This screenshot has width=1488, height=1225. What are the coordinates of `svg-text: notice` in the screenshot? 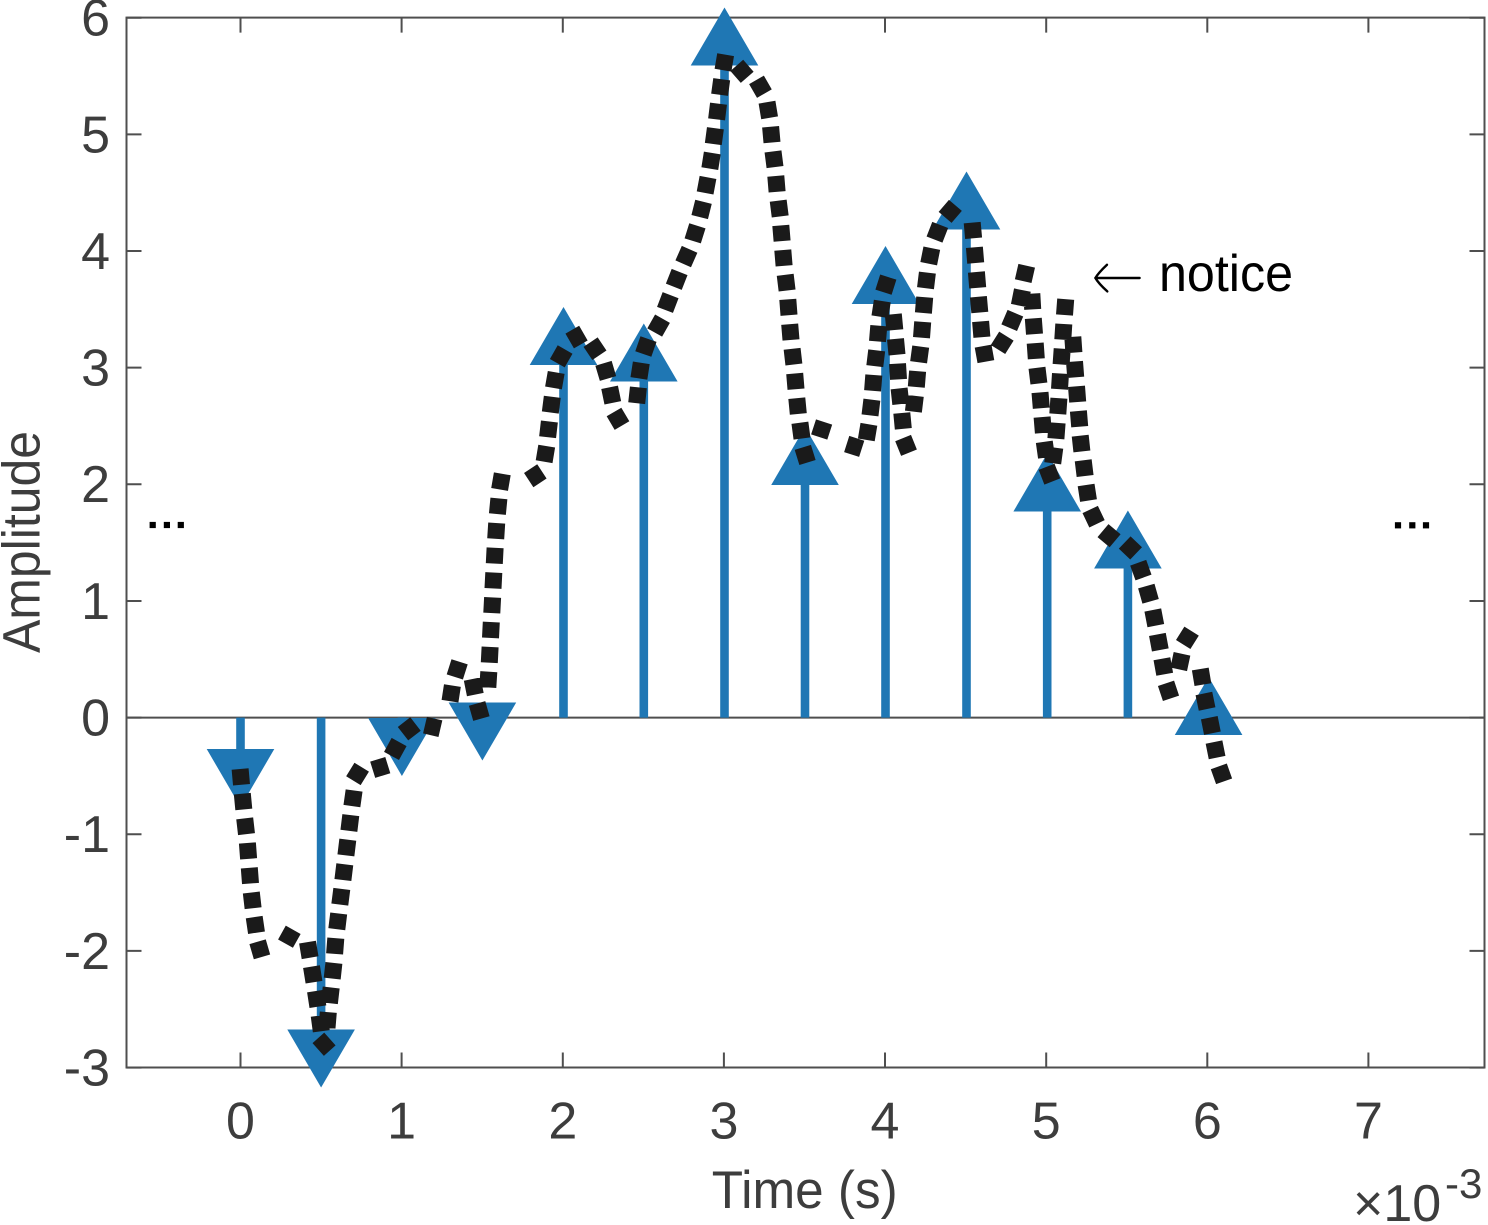 It's located at (1226, 274).